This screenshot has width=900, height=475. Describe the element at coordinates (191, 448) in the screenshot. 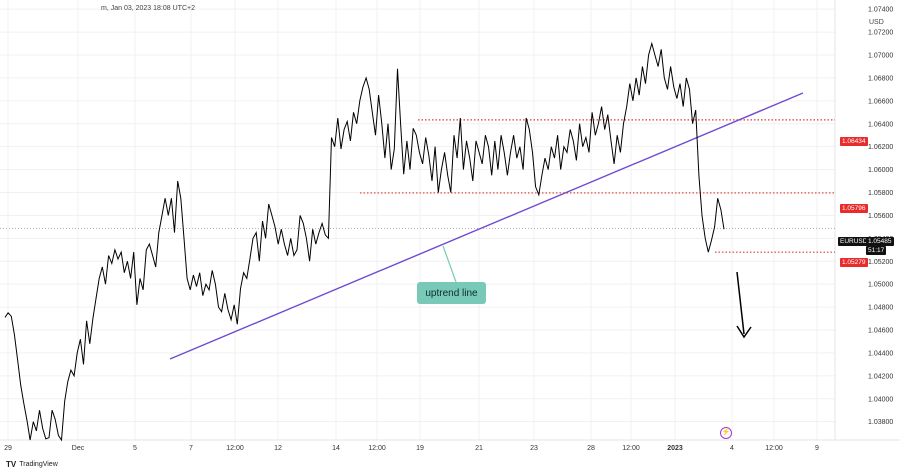

I see `x-tick-label: 7` at that location.